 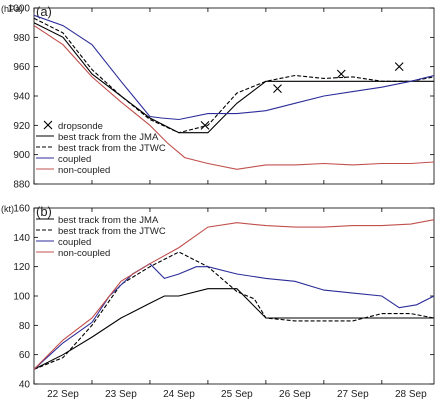 What do you see at coordinates (21, 38) in the screenshot?
I see `y-tick-label: 980` at bounding box center [21, 38].